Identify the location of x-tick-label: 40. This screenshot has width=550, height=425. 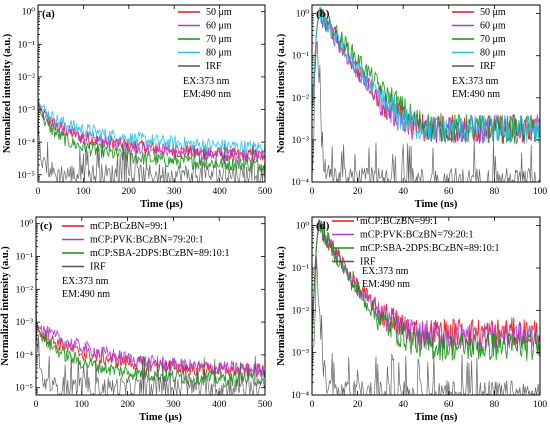
(403, 405).